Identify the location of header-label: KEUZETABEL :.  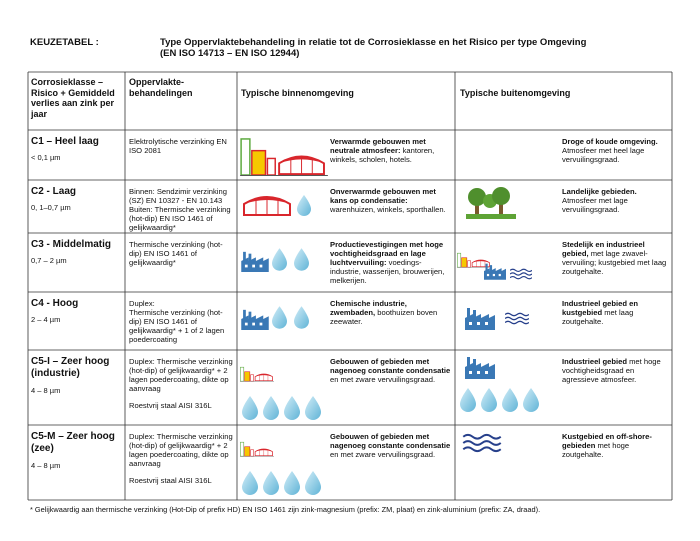
(64, 42).